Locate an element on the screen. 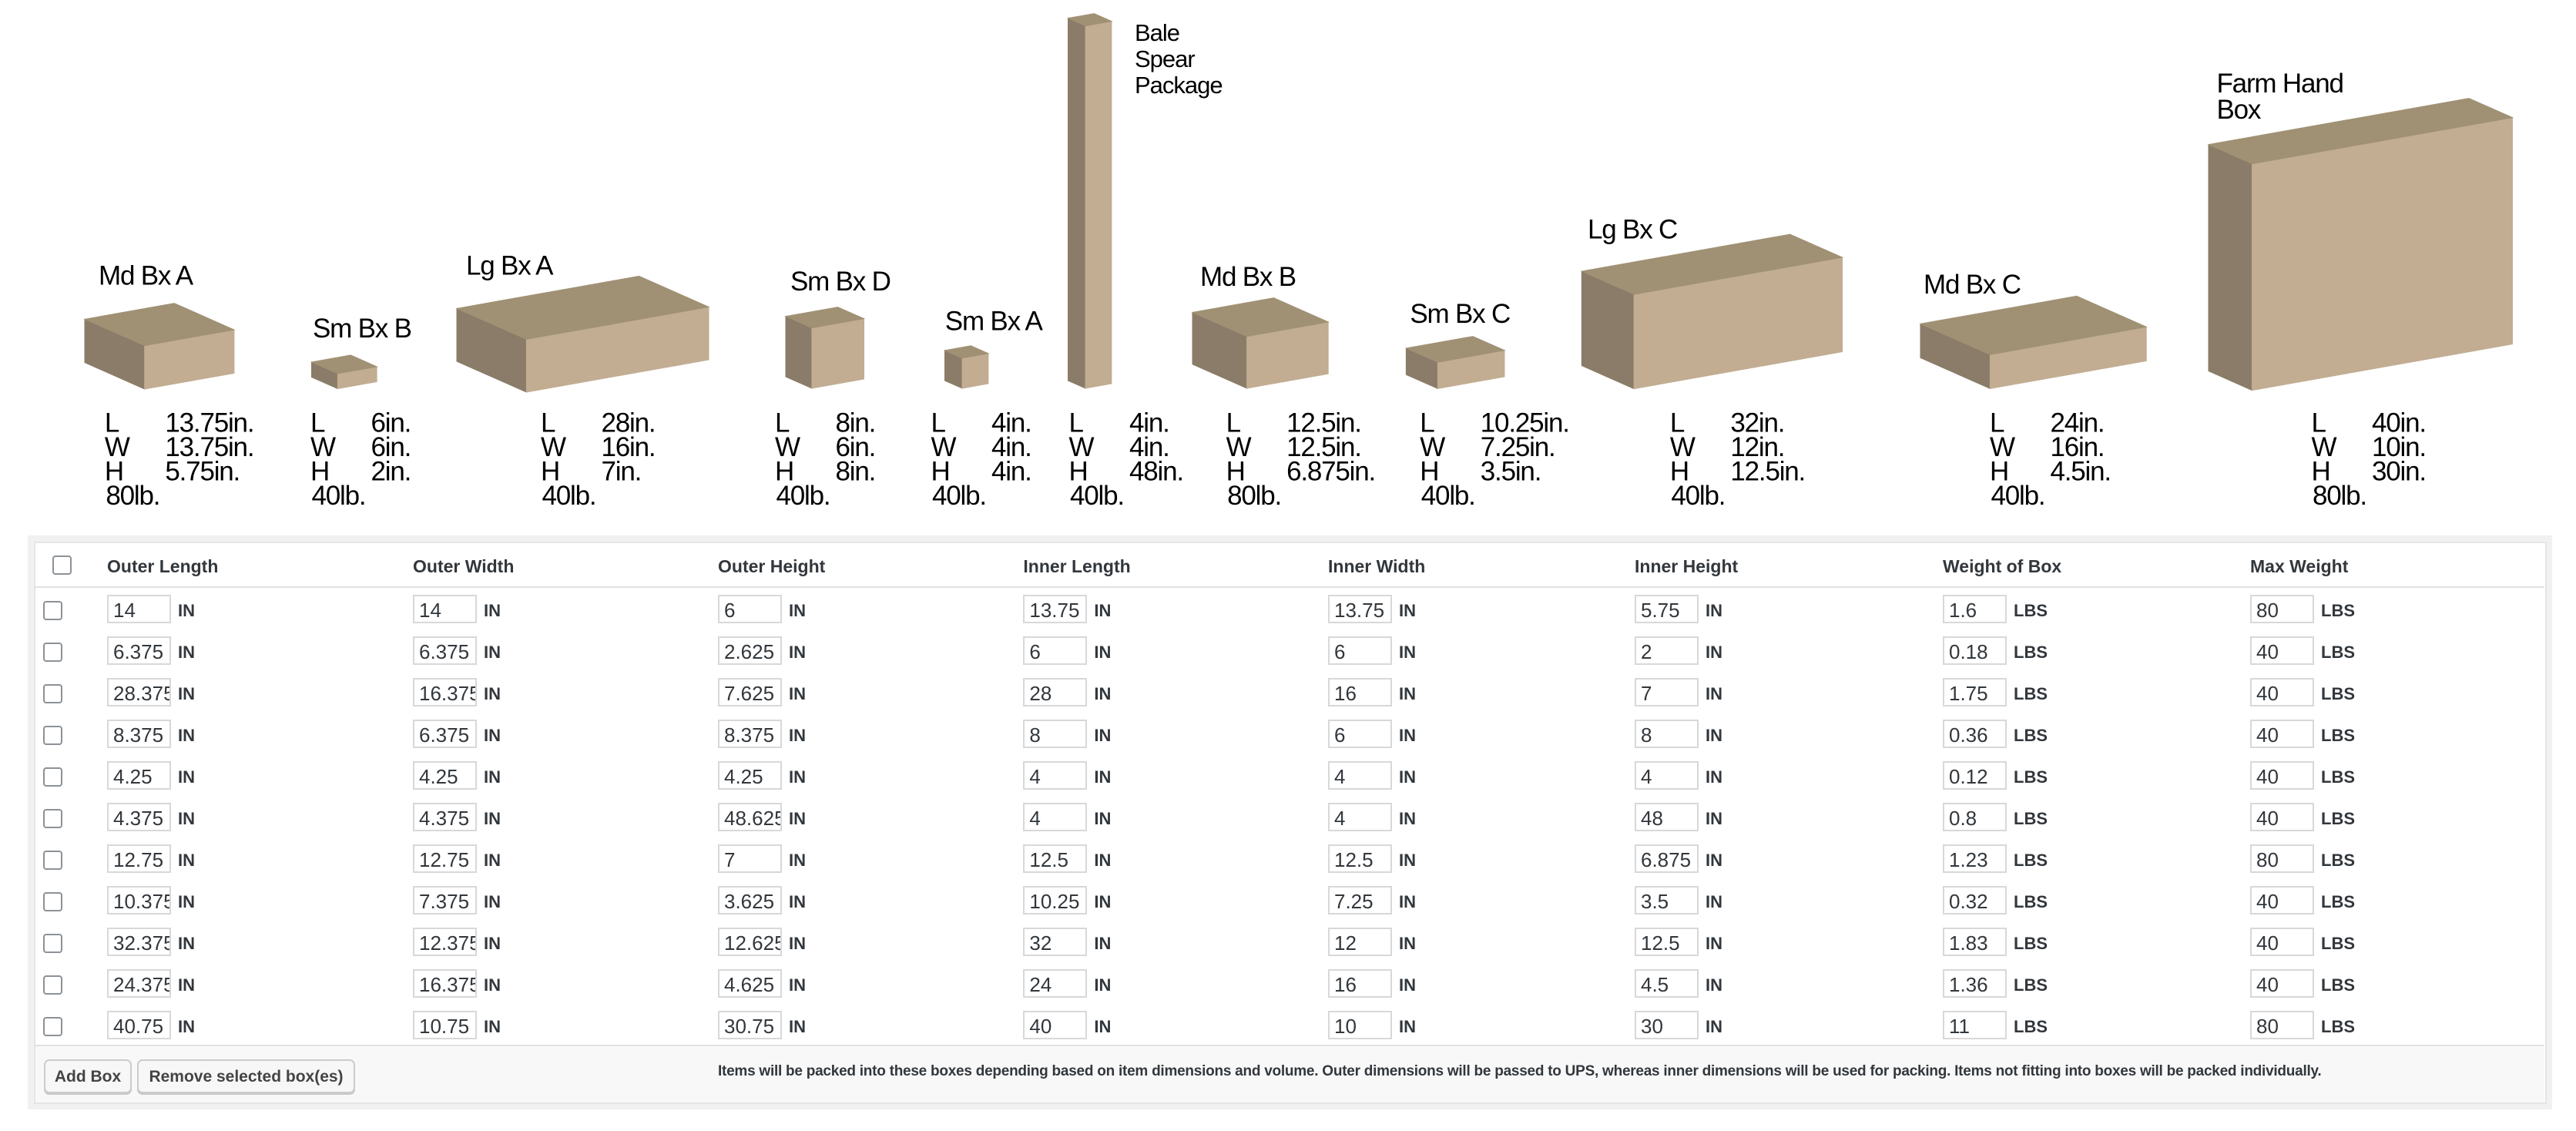 The width and height of the screenshot is (2576, 1131). svg-text: 7in. is located at coordinates (622, 471).